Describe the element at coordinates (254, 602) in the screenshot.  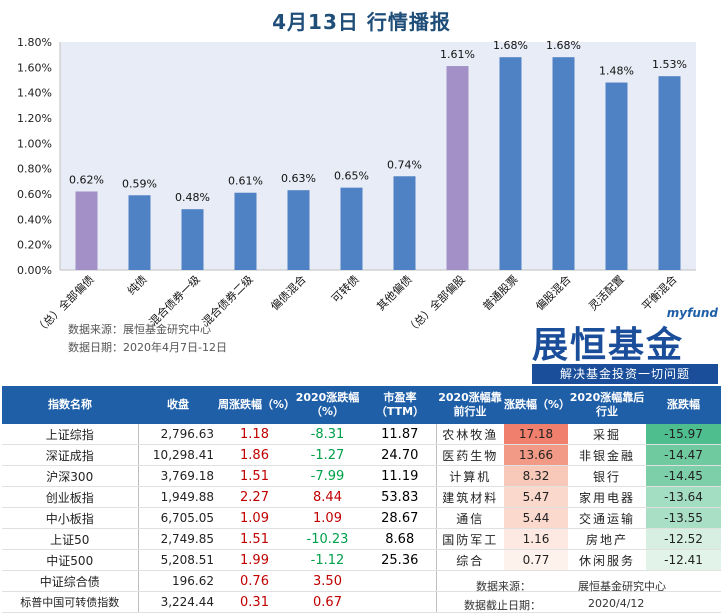
I see `cell-week: 0.31` at that location.